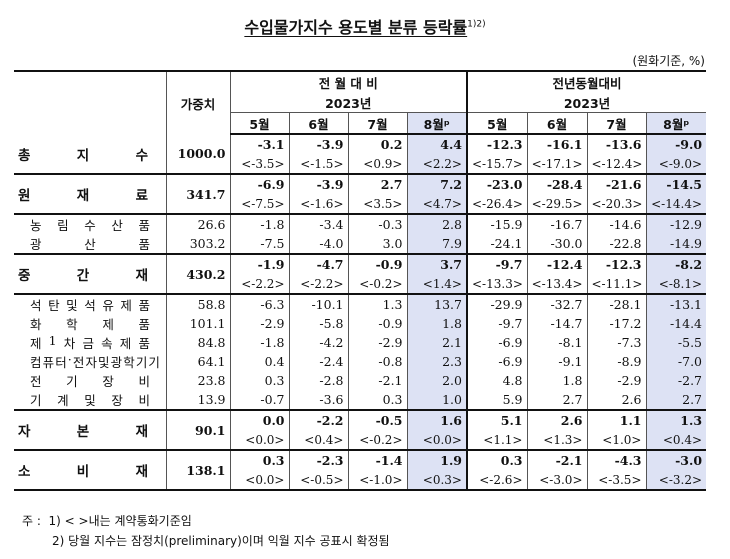 This screenshot has height=559, width=730. What do you see at coordinates (198, 244) in the screenshot?
I see `weight-cell: 303.2` at bounding box center [198, 244].